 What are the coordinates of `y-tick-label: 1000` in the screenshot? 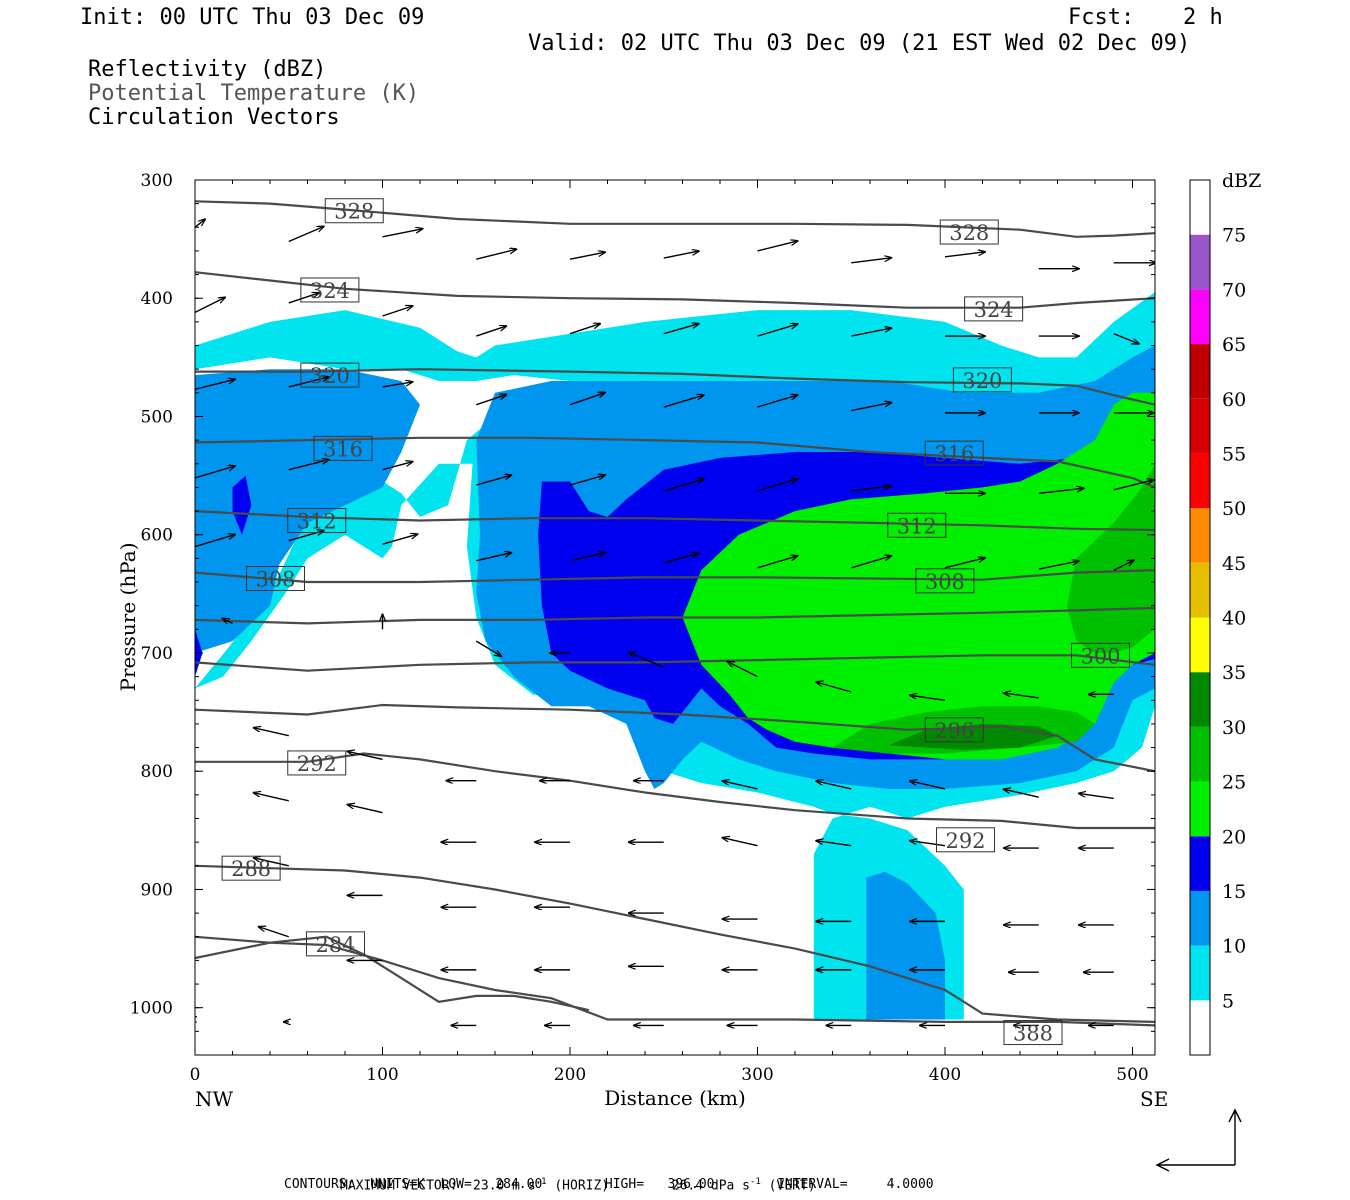 It's located at (151, 1009).